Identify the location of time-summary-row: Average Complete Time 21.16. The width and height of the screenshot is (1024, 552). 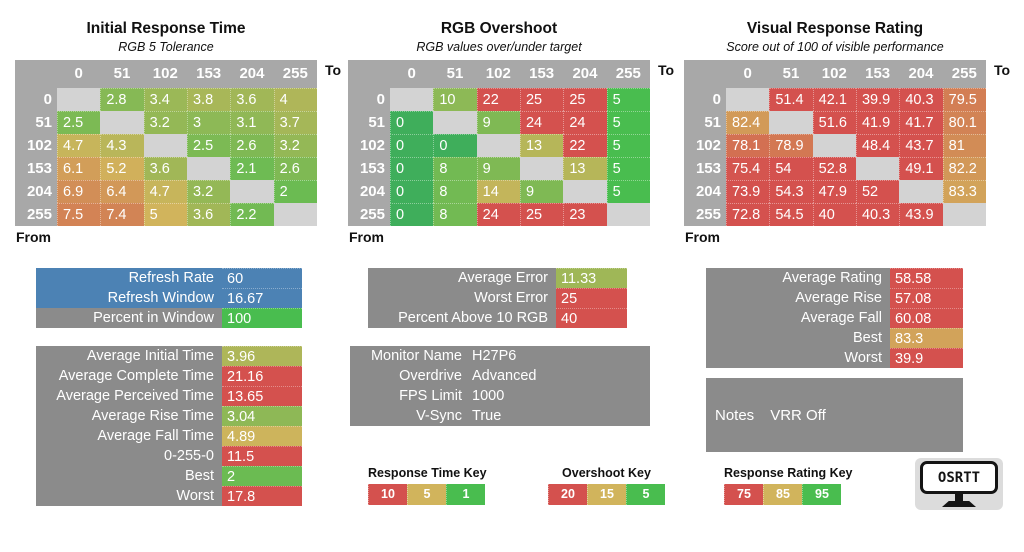
(169, 376).